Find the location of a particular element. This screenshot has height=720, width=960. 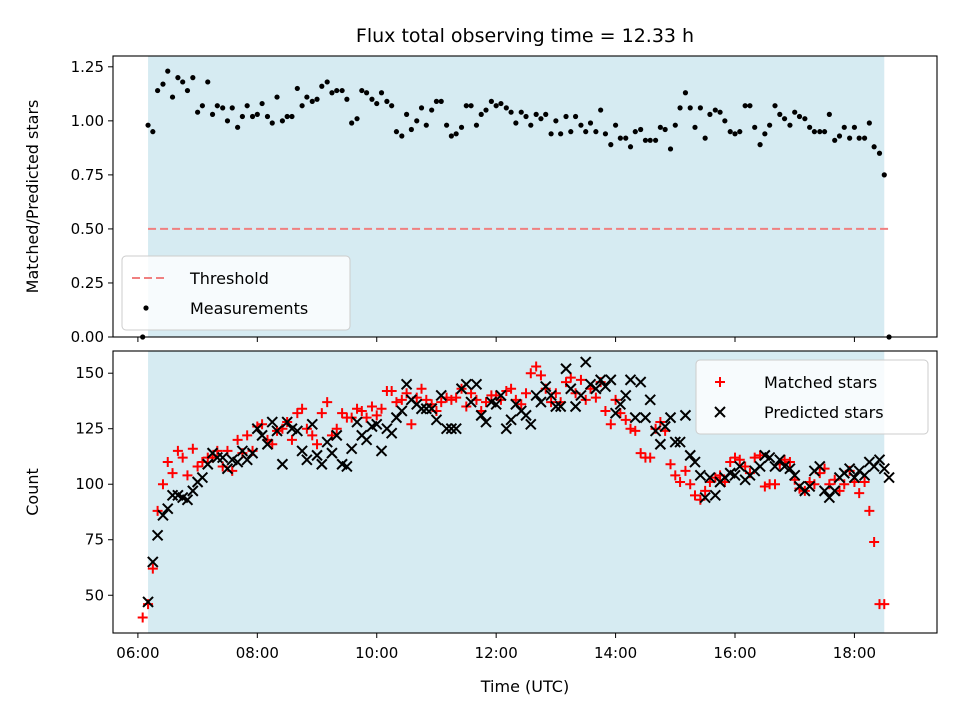

y-tick-label: 1.00 is located at coordinates (87, 121).